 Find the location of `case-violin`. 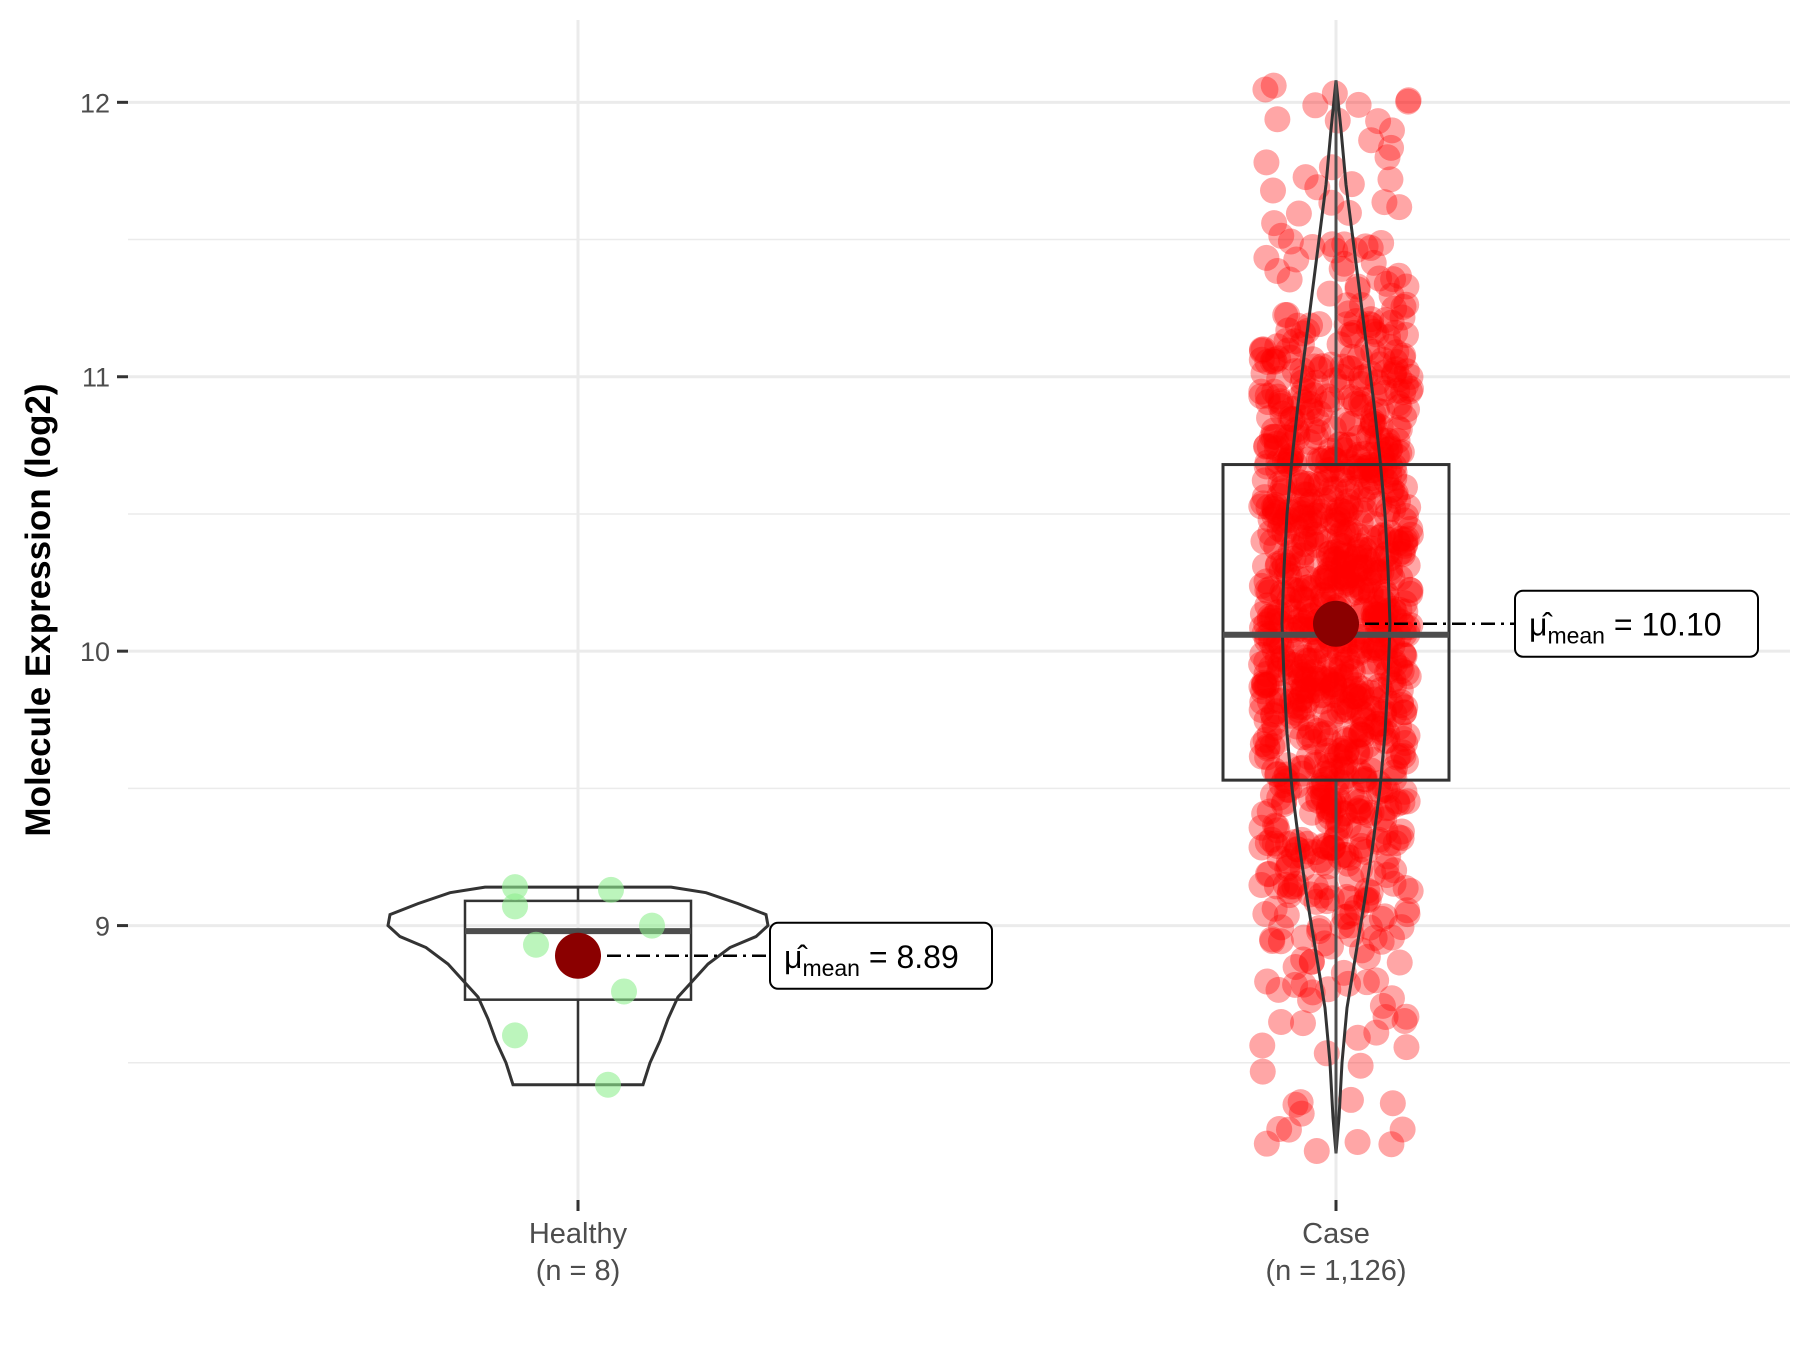

case-violin is located at coordinates (1336, 617).